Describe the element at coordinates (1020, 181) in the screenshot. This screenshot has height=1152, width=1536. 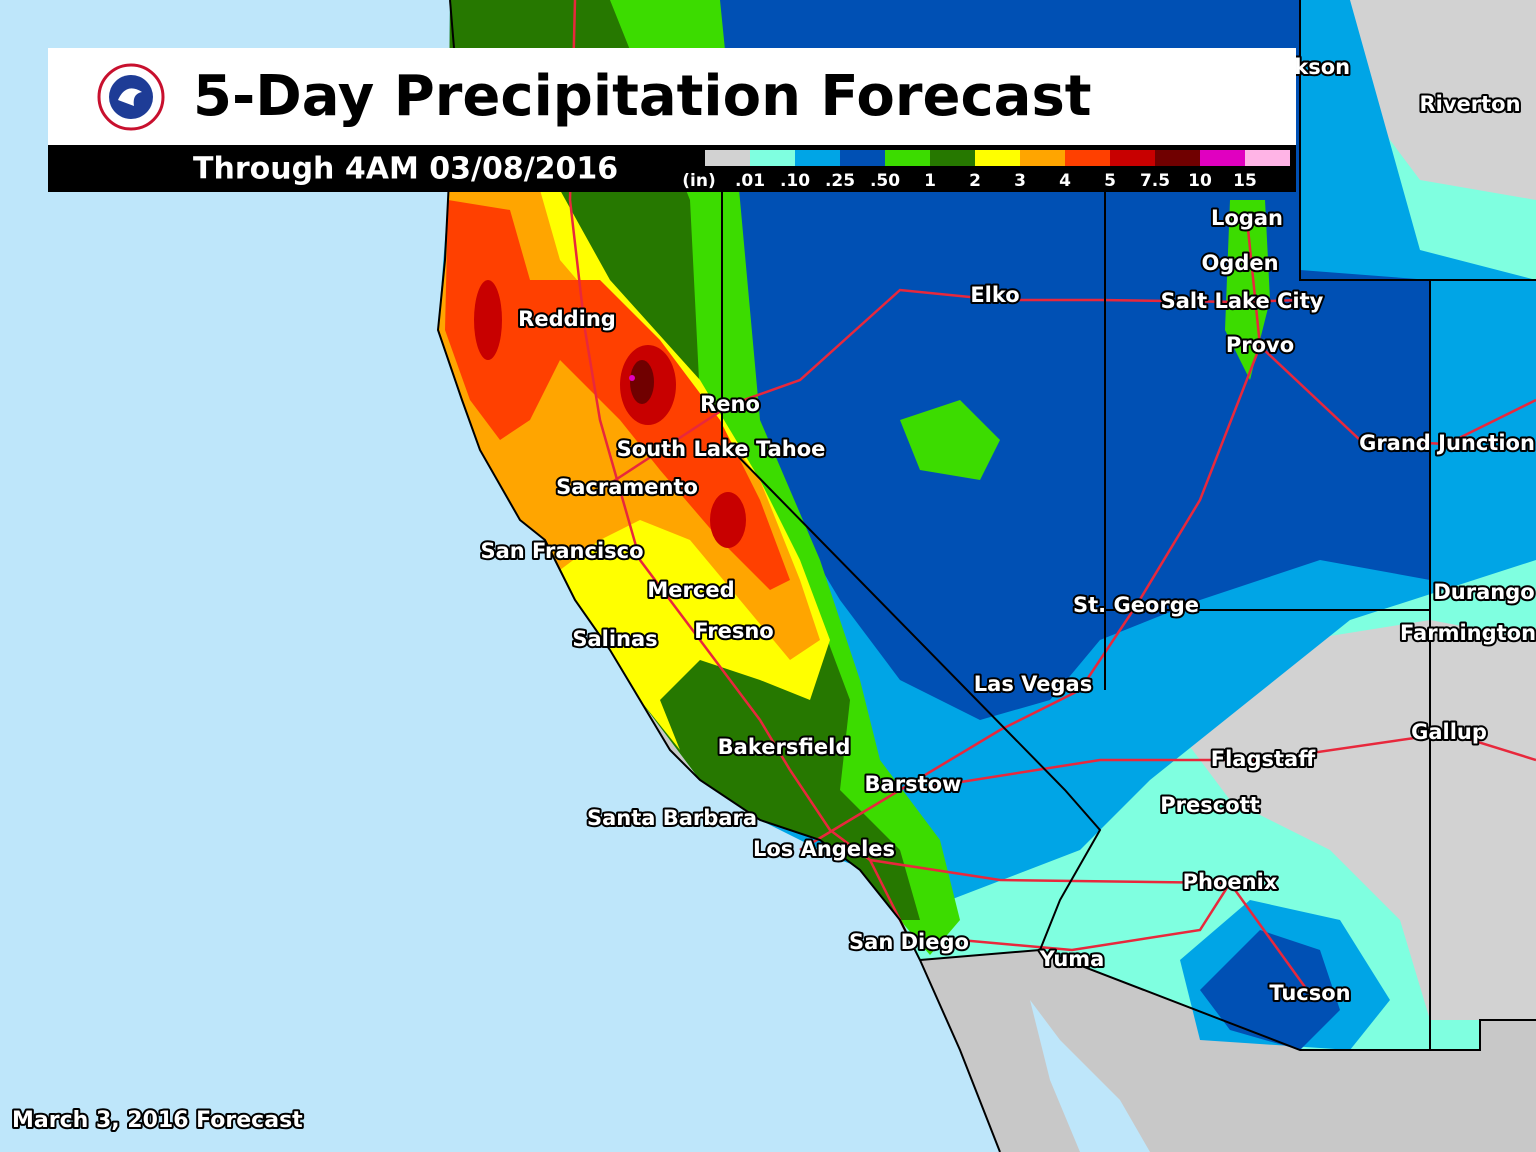
I see `legend-label: 3` at that location.